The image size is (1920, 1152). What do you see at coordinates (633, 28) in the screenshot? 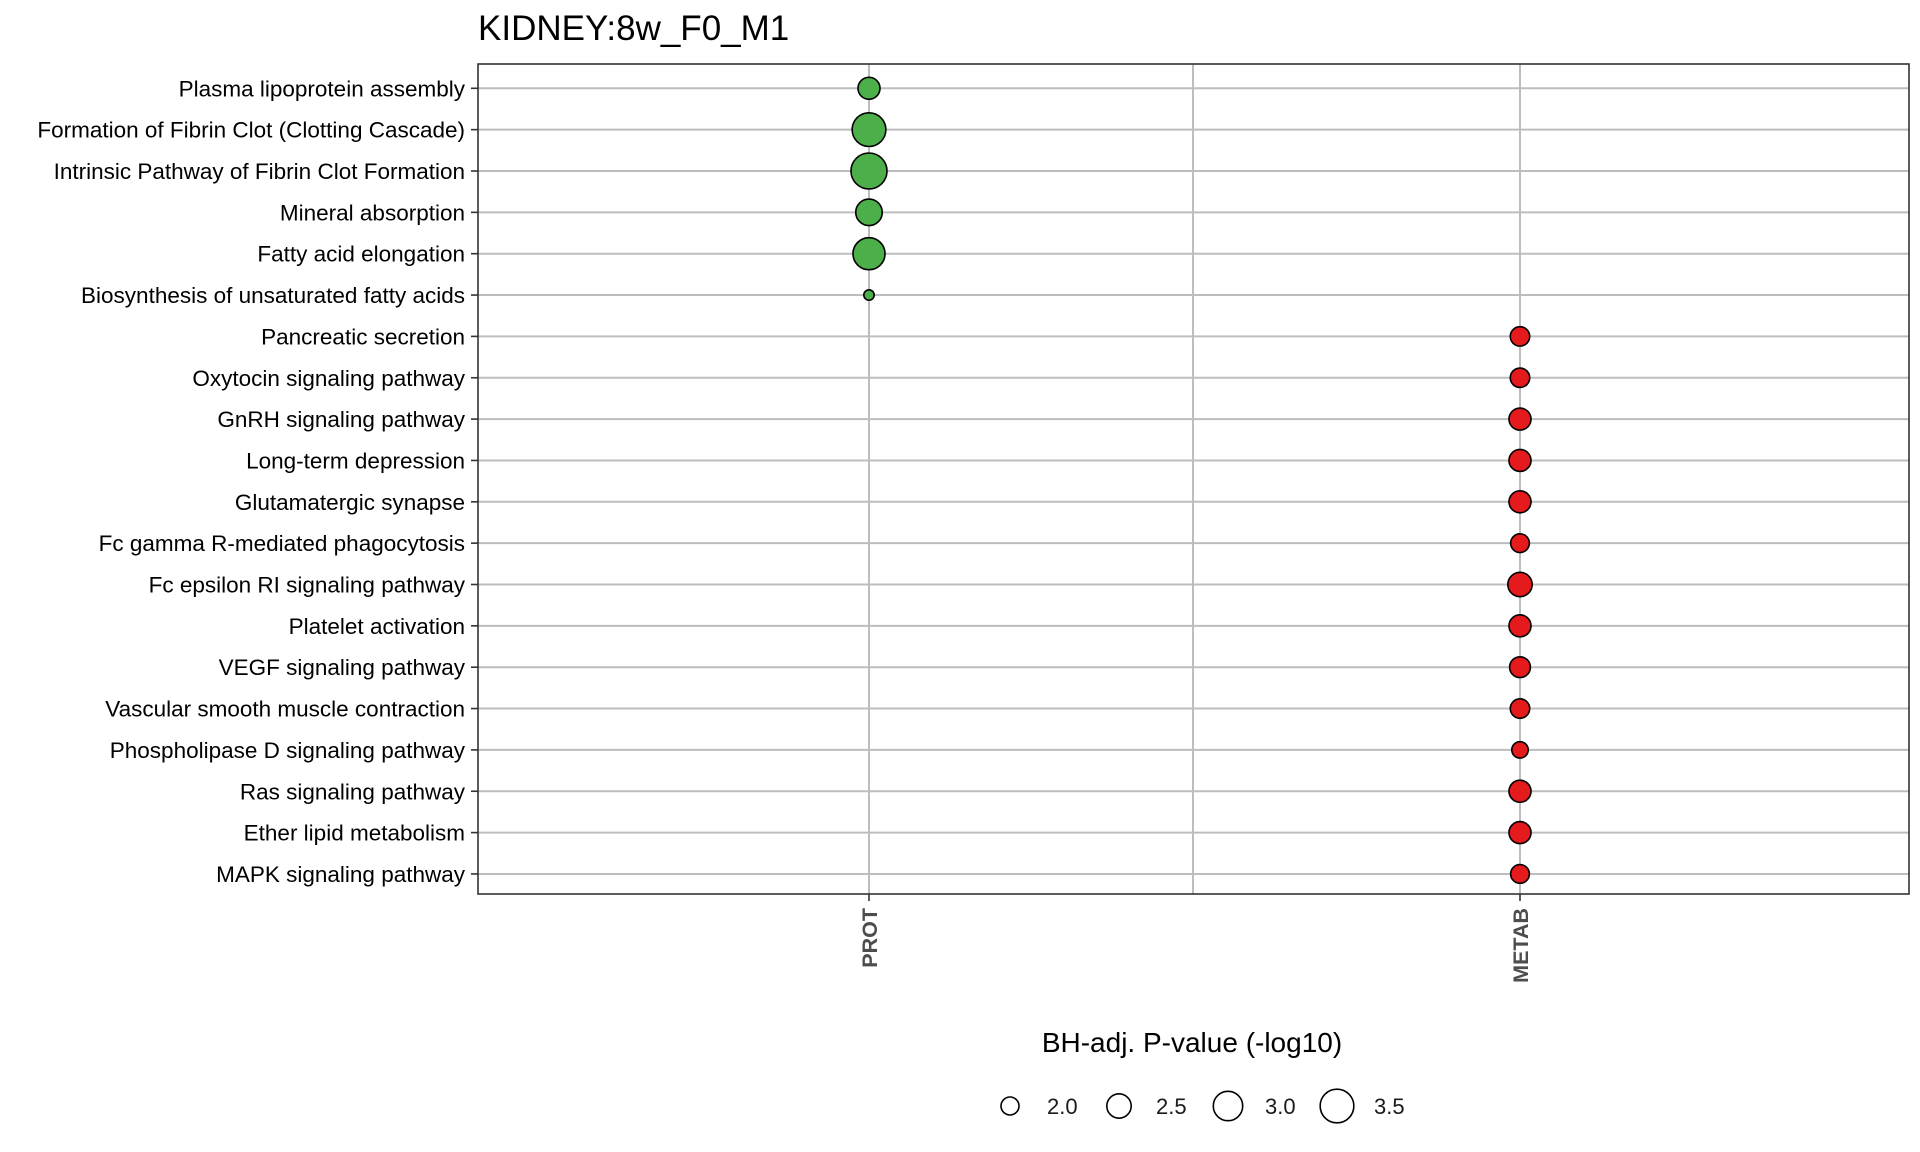
I see `chart-title: KIDNEY:8w_F0_M1` at bounding box center [633, 28].